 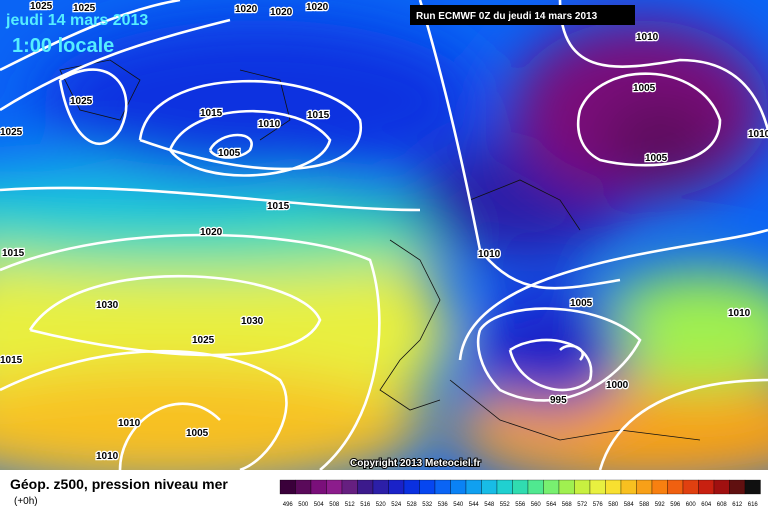 What do you see at coordinates (737, 505) in the screenshot?
I see `scale-label: 612` at bounding box center [737, 505].